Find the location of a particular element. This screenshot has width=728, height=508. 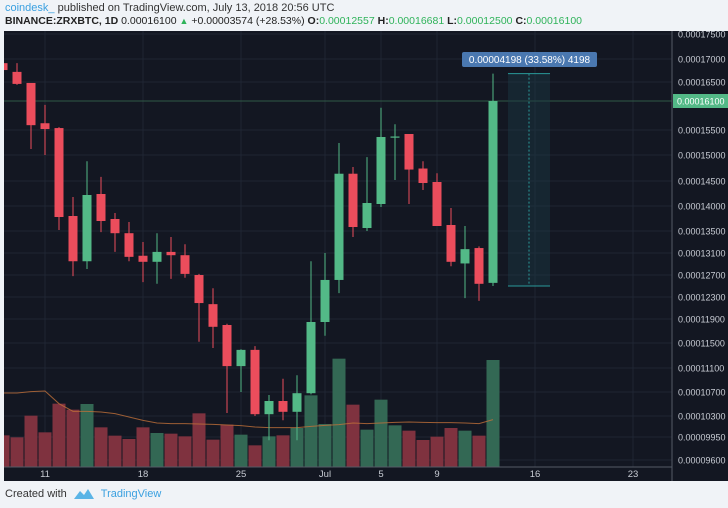

open-value: 0.00012557 is located at coordinates (347, 21).